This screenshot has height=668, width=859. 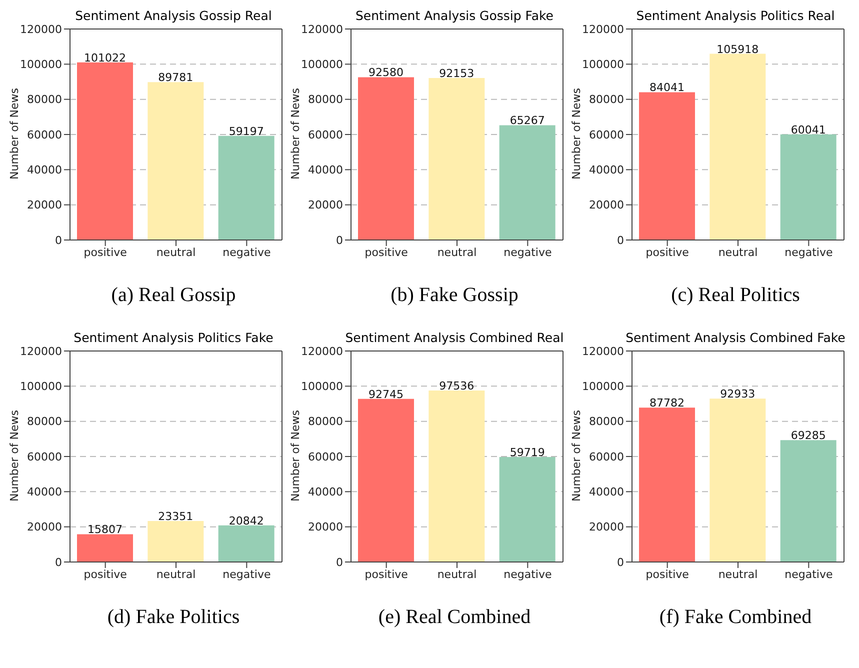 I want to click on text: (a) Real Gossip, so click(x=173, y=295).